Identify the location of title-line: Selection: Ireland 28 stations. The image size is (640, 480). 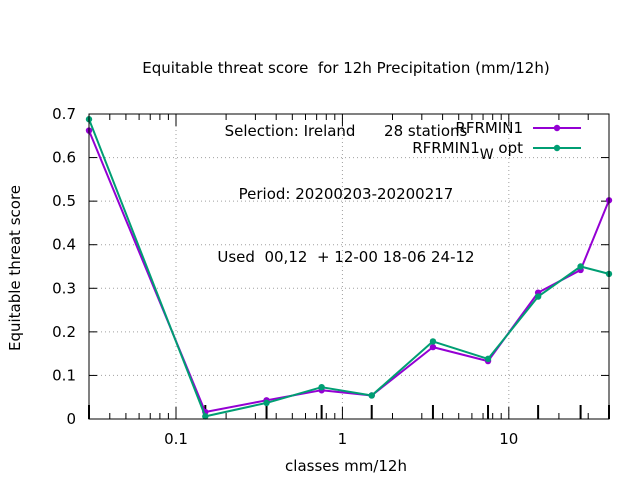
(346, 131).